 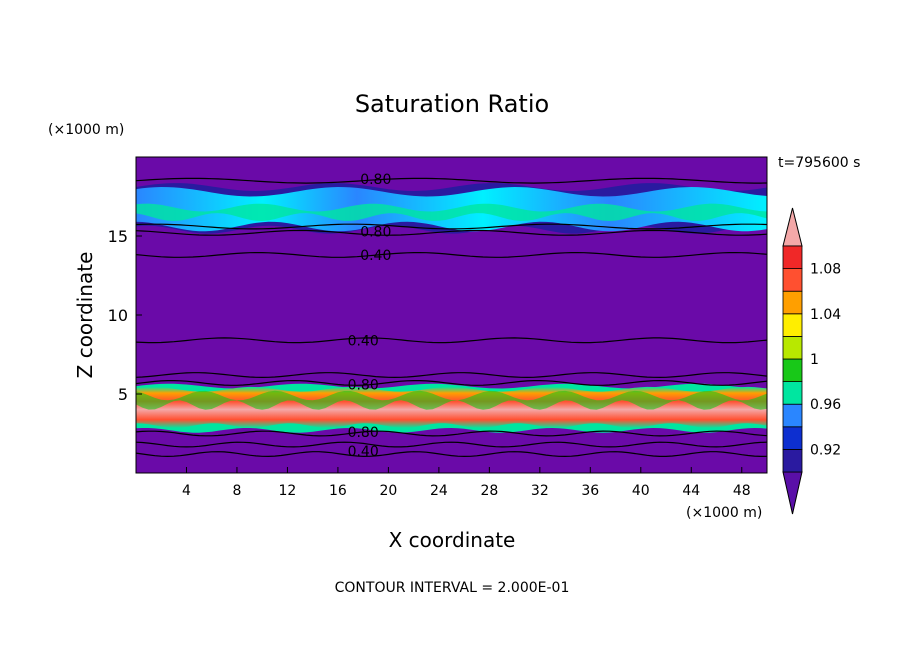 I want to click on colorbar-label: 1.08, so click(x=825, y=270).